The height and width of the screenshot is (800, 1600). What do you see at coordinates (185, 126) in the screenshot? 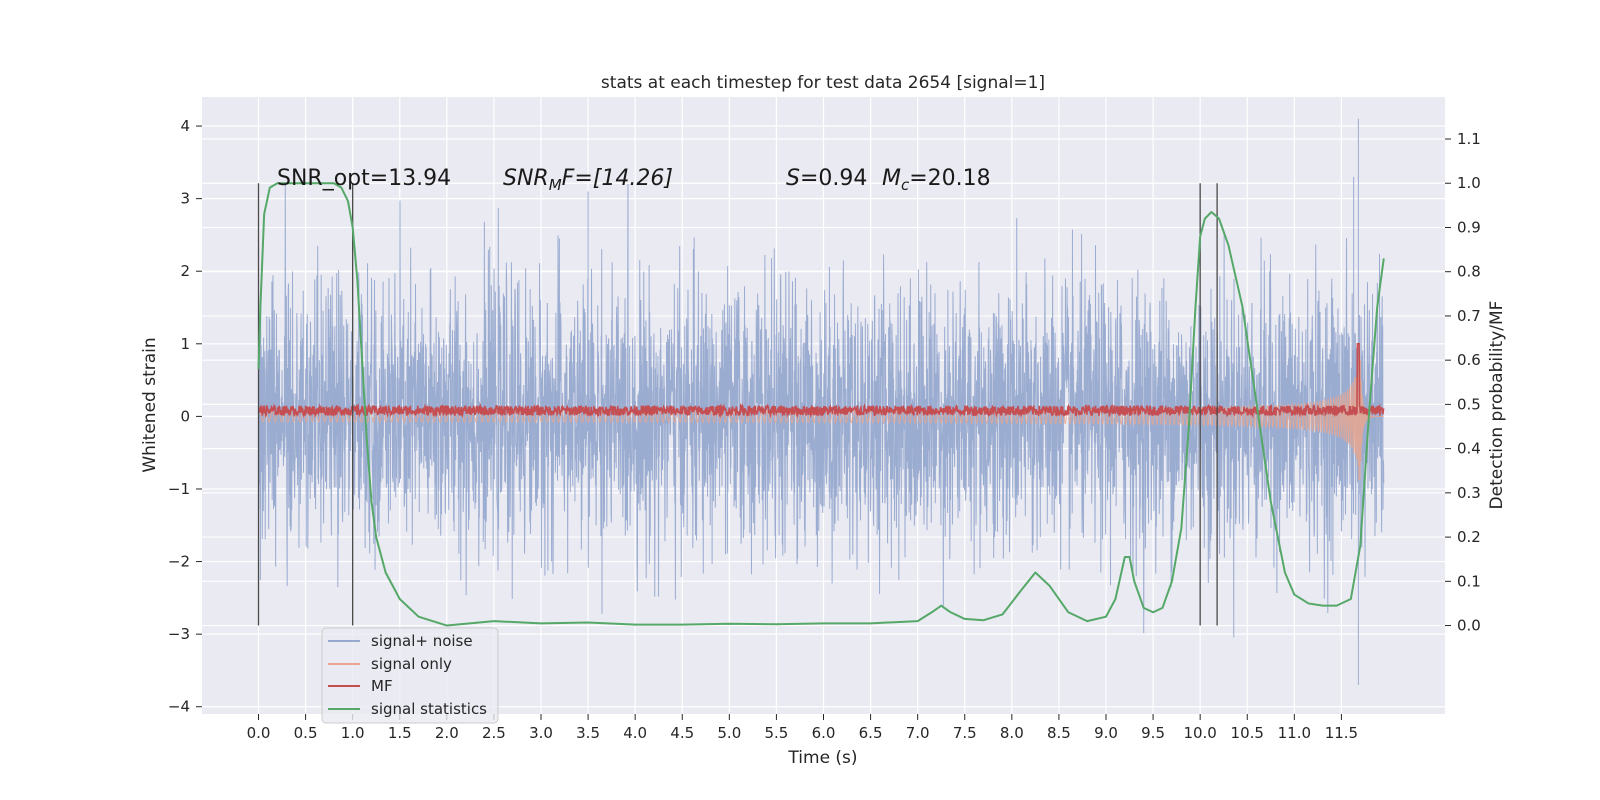
I see `y-left-tick-label: 4` at bounding box center [185, 126].